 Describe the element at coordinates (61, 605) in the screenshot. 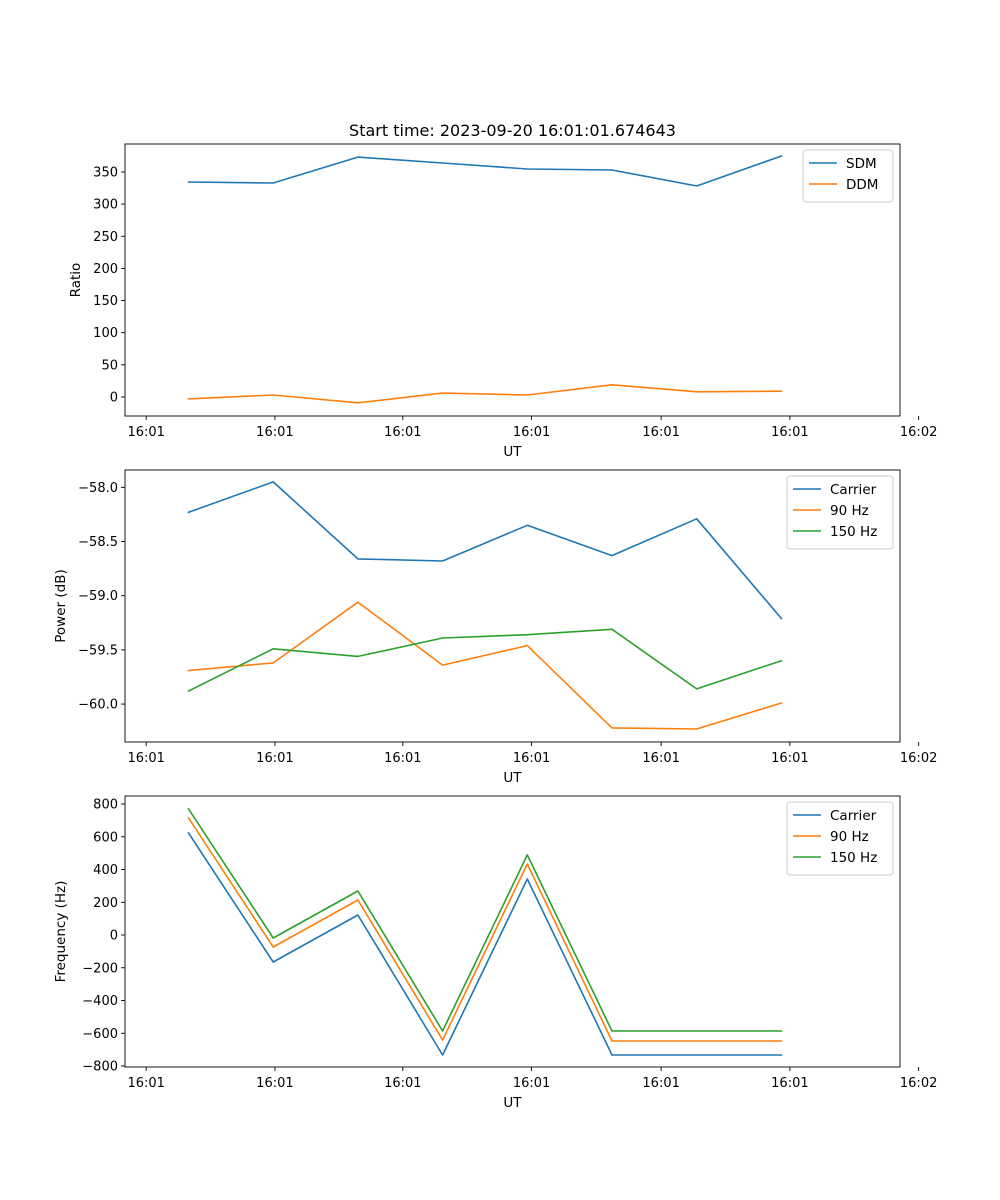

I see `y-axis-label: Power (dB)` at that location.